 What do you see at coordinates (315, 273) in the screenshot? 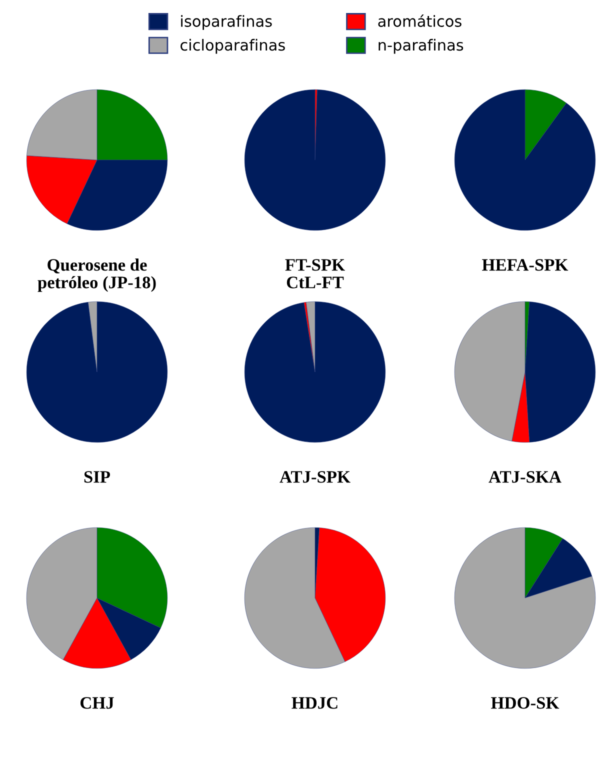
I see `text: FT-SPK CtL-FT` at bounding box center [315, 273].